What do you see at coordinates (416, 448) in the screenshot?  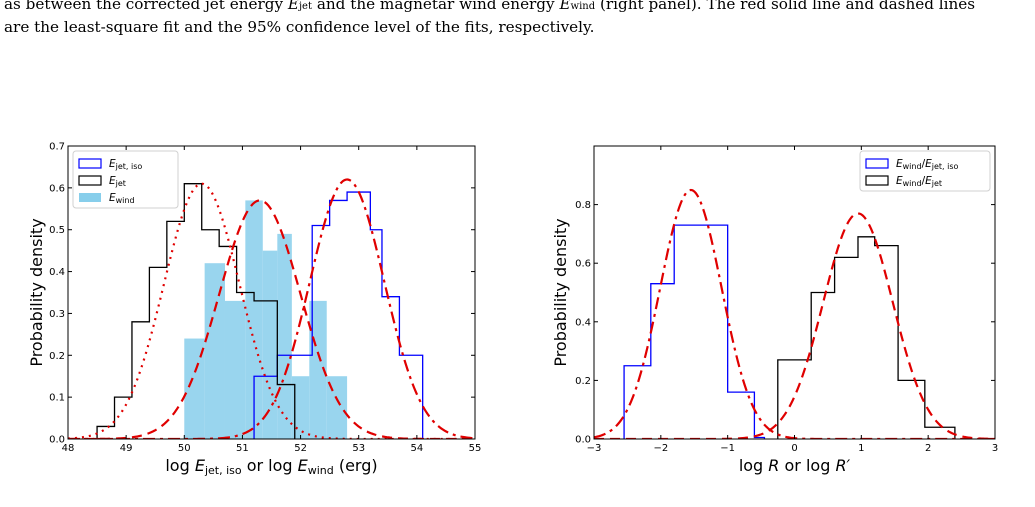 I see `x-tick-label: 54` at bounding box center [416, 448].